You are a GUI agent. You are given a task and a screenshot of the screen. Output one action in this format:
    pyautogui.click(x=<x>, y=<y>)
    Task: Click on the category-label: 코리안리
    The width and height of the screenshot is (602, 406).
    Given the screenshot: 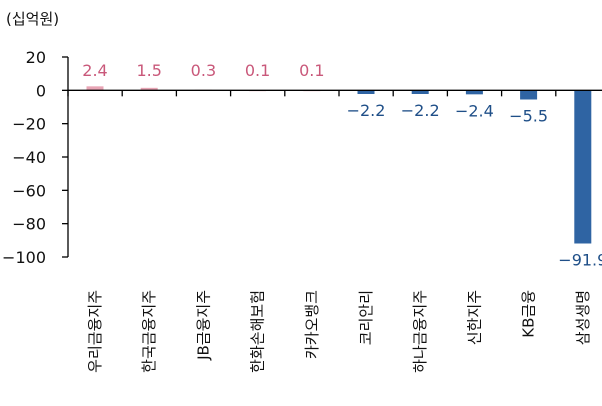 What is the action you would take?
    pyautogui.click(x=366, y=317)
    